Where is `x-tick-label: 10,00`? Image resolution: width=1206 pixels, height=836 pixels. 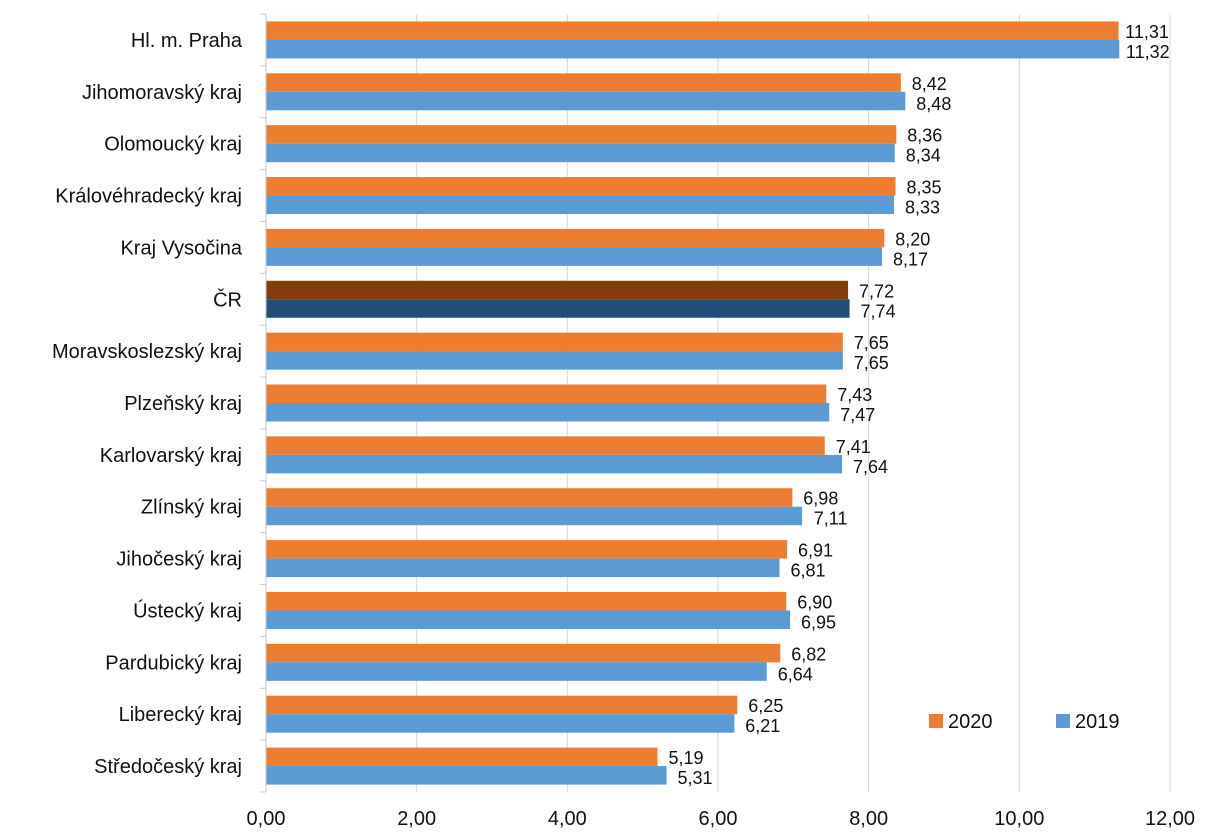 x-tick-label: 10,00 is located at coordinates (1019, 819).